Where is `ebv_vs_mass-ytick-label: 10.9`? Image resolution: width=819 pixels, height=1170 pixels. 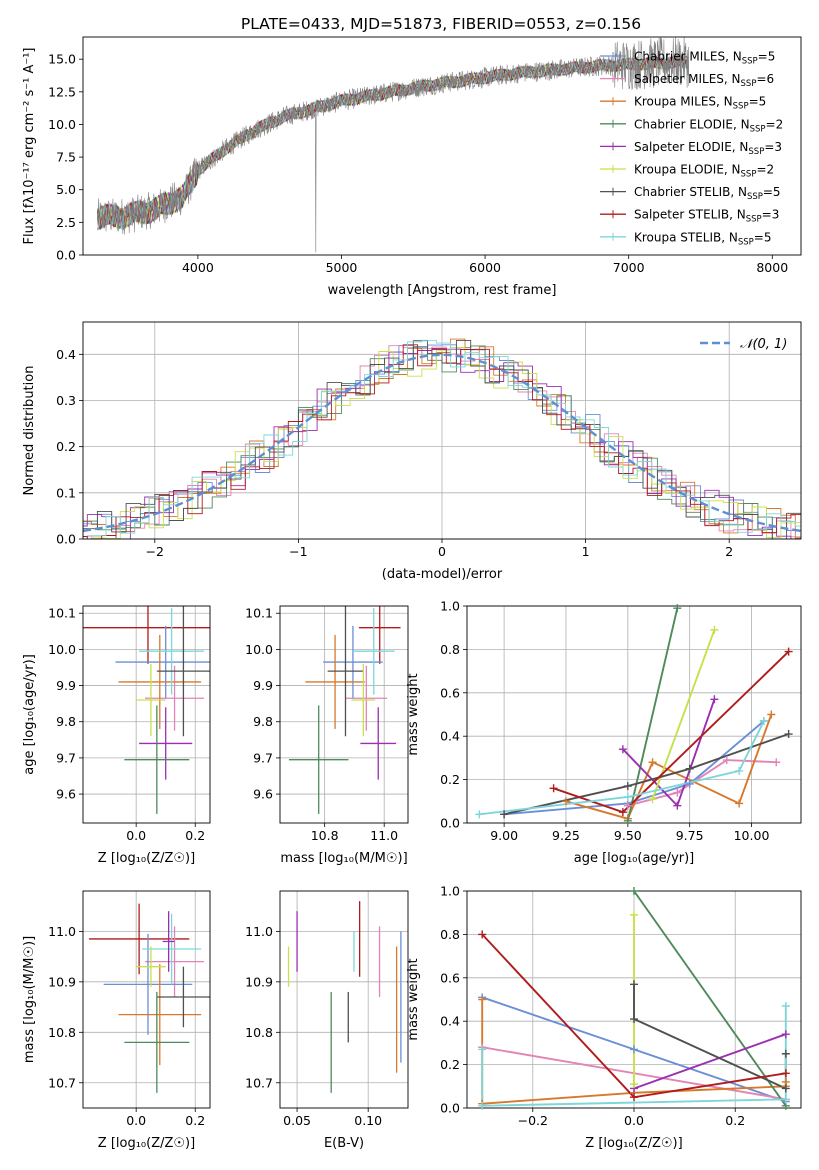
ebv_vs_mass-ytick-label: 10.9 is located at coordinates (259, 981).